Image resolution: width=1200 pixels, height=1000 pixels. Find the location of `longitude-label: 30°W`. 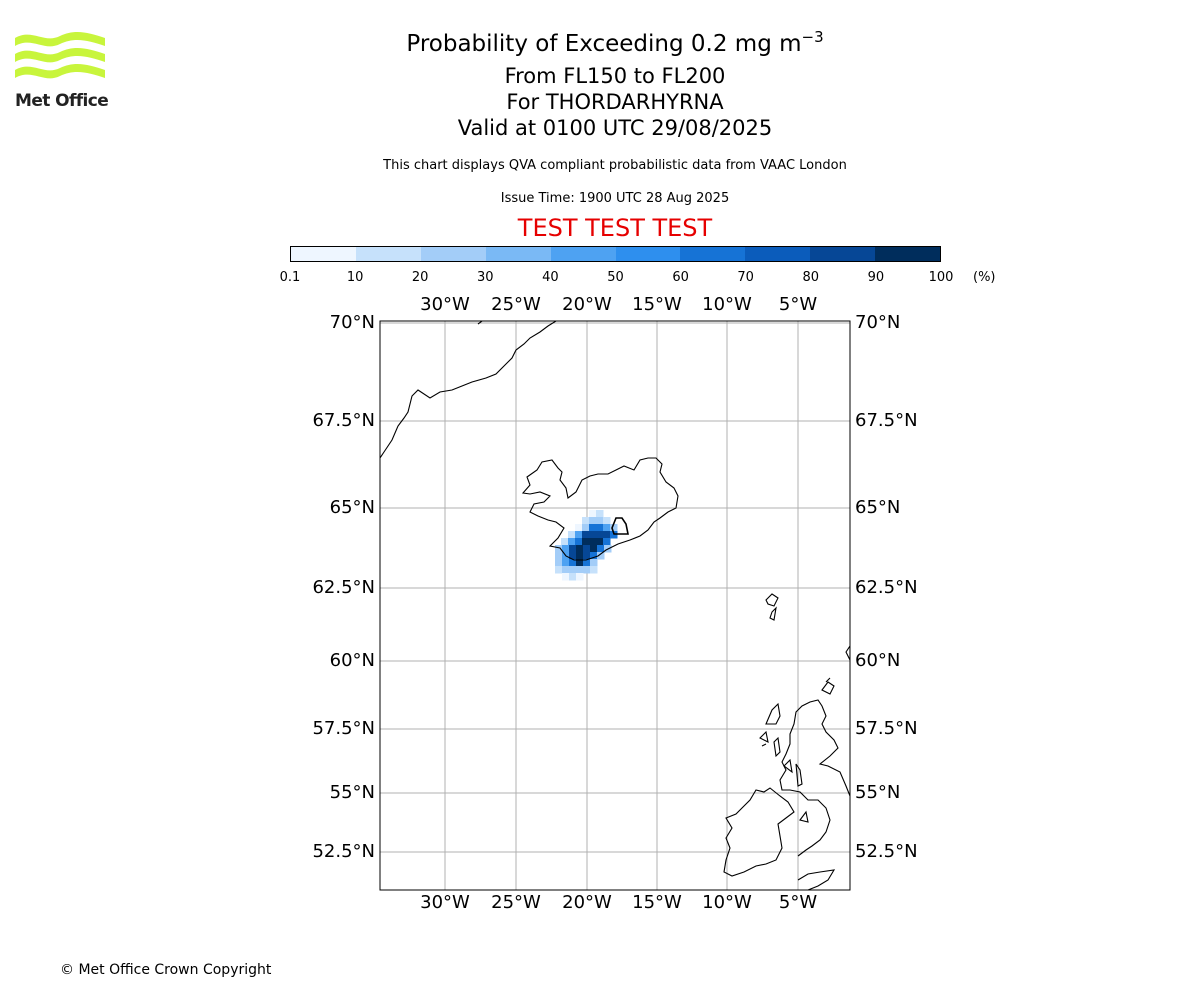

longitude-label: 30°W is located at coordinates (445, 902).